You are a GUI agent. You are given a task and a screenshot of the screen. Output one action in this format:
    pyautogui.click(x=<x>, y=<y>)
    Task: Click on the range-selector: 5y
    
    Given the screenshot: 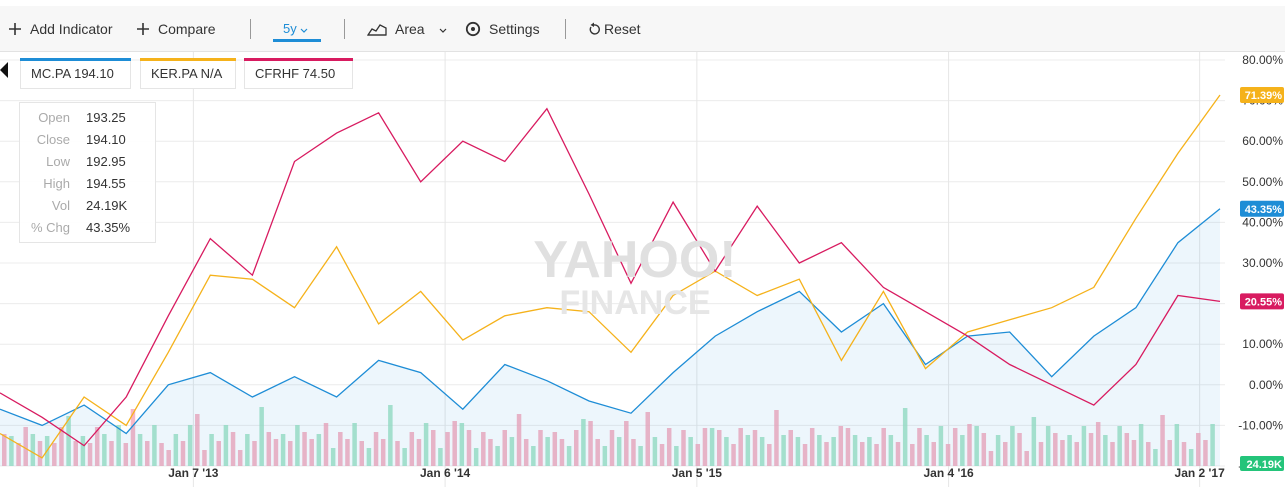 What is the action you would take?
    pyautogui.click(x=295, y=28)
    